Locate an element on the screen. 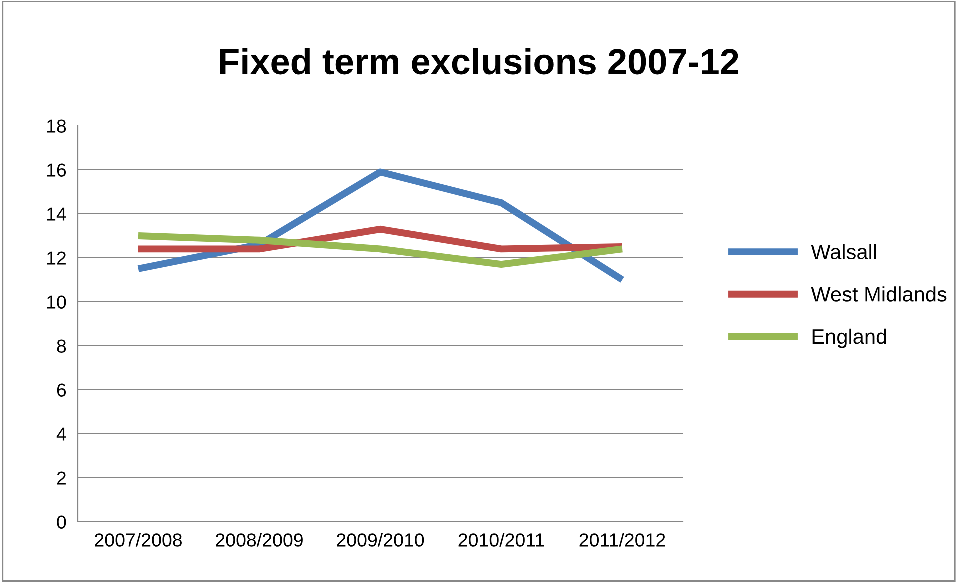  y-tick-label: 12 is located at coordinates (56, 258).